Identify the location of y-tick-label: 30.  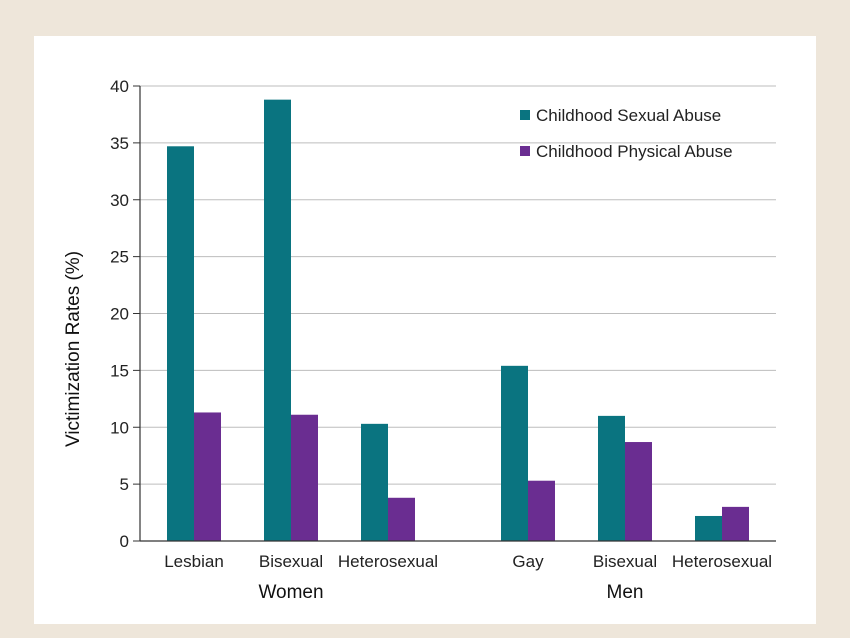
(119, 200).